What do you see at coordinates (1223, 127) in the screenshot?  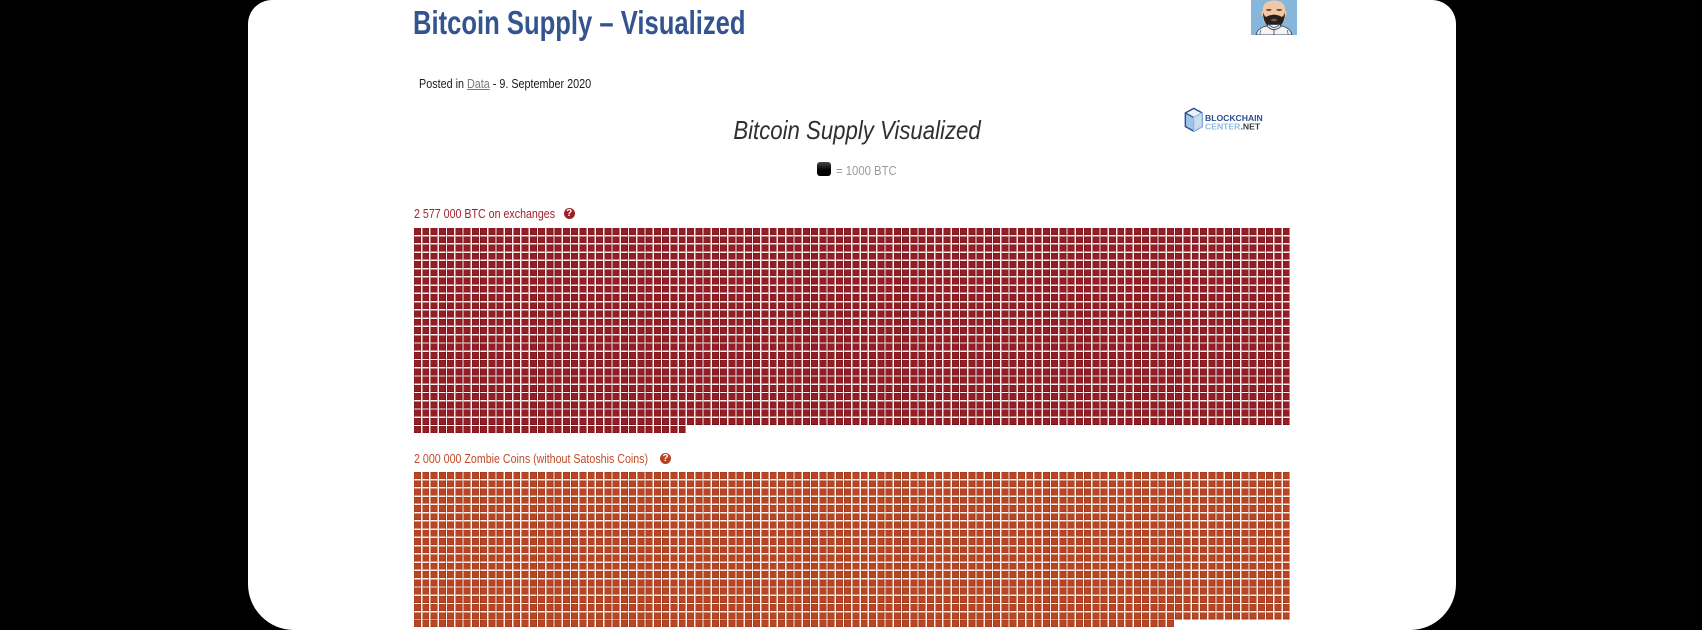 I see `svg-text: CENTER` at bounding box center [1223, 127].